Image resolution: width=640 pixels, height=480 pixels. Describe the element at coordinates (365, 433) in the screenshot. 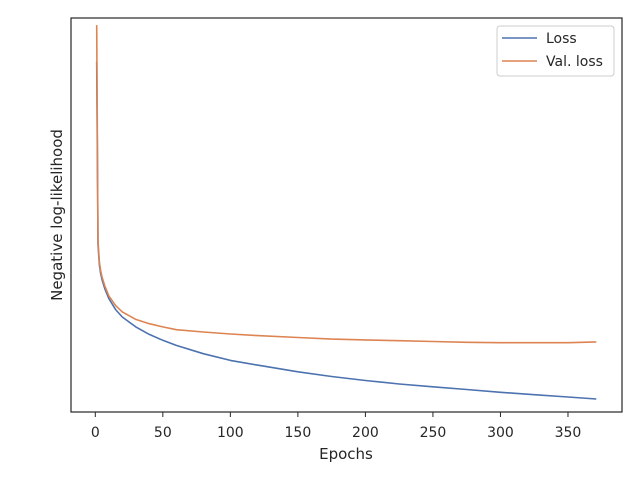

I see `x-tick-label: 200` at that location.